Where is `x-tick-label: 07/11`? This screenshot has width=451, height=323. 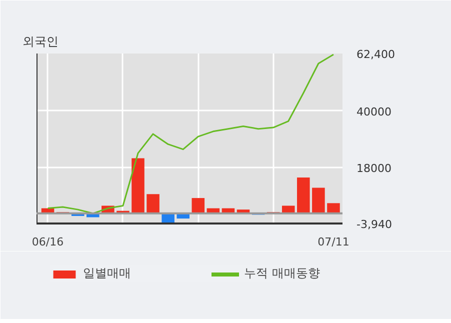
x-tick-label: 07/11 is located at coordinates (334, 242).